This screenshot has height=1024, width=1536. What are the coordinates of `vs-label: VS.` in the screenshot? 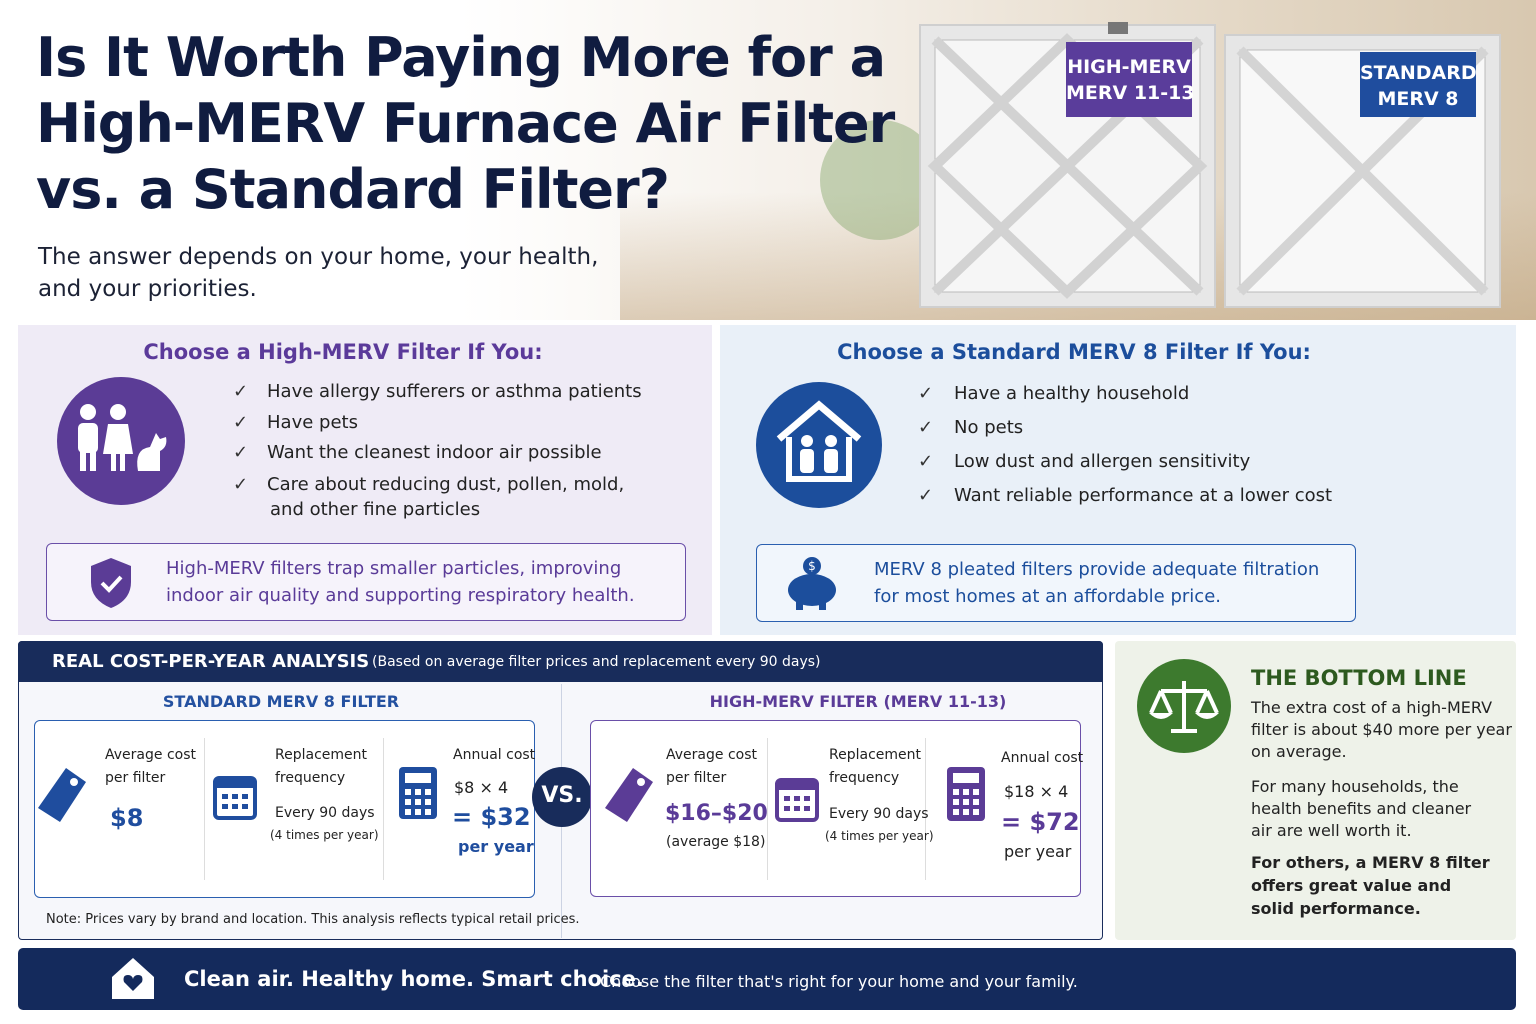 It's located at (562, 795).